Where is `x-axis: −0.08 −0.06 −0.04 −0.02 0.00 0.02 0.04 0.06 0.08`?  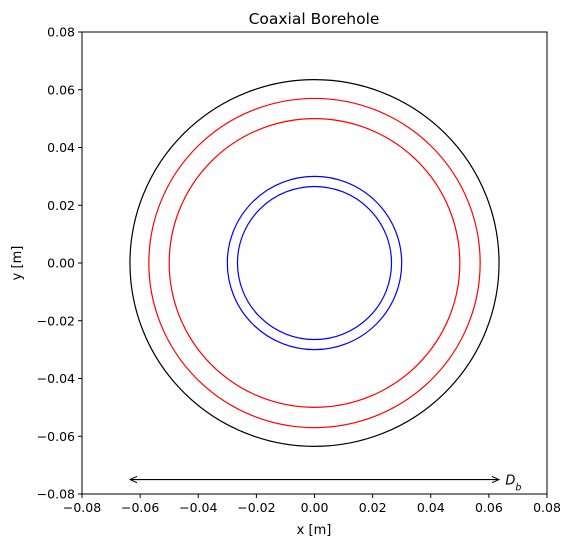 x-axis: −0.08 −0.06 −0.04 −0.02 0.00 0.02 0.04 0.06 0.08 is located at coordinates (312, 504).